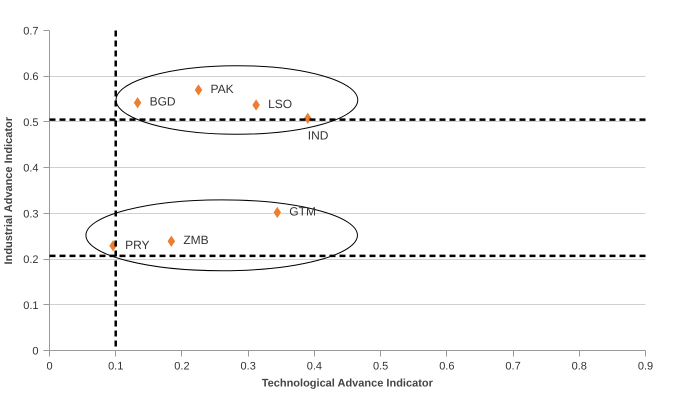  What do you see at coordinates (137, 245) in the screenshot?
I see `annotation: PRY` at bounding box center [137, 245].